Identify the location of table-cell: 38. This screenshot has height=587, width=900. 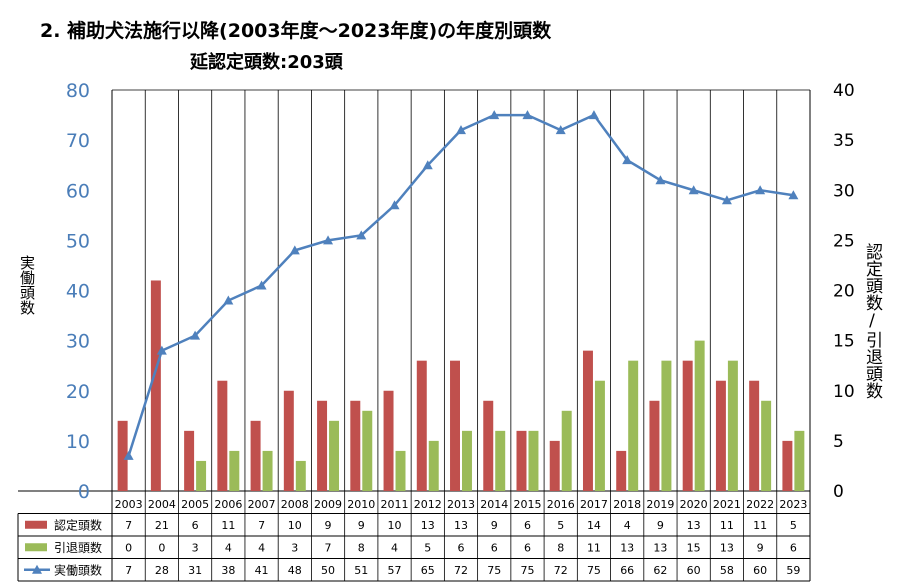
(228, 570).